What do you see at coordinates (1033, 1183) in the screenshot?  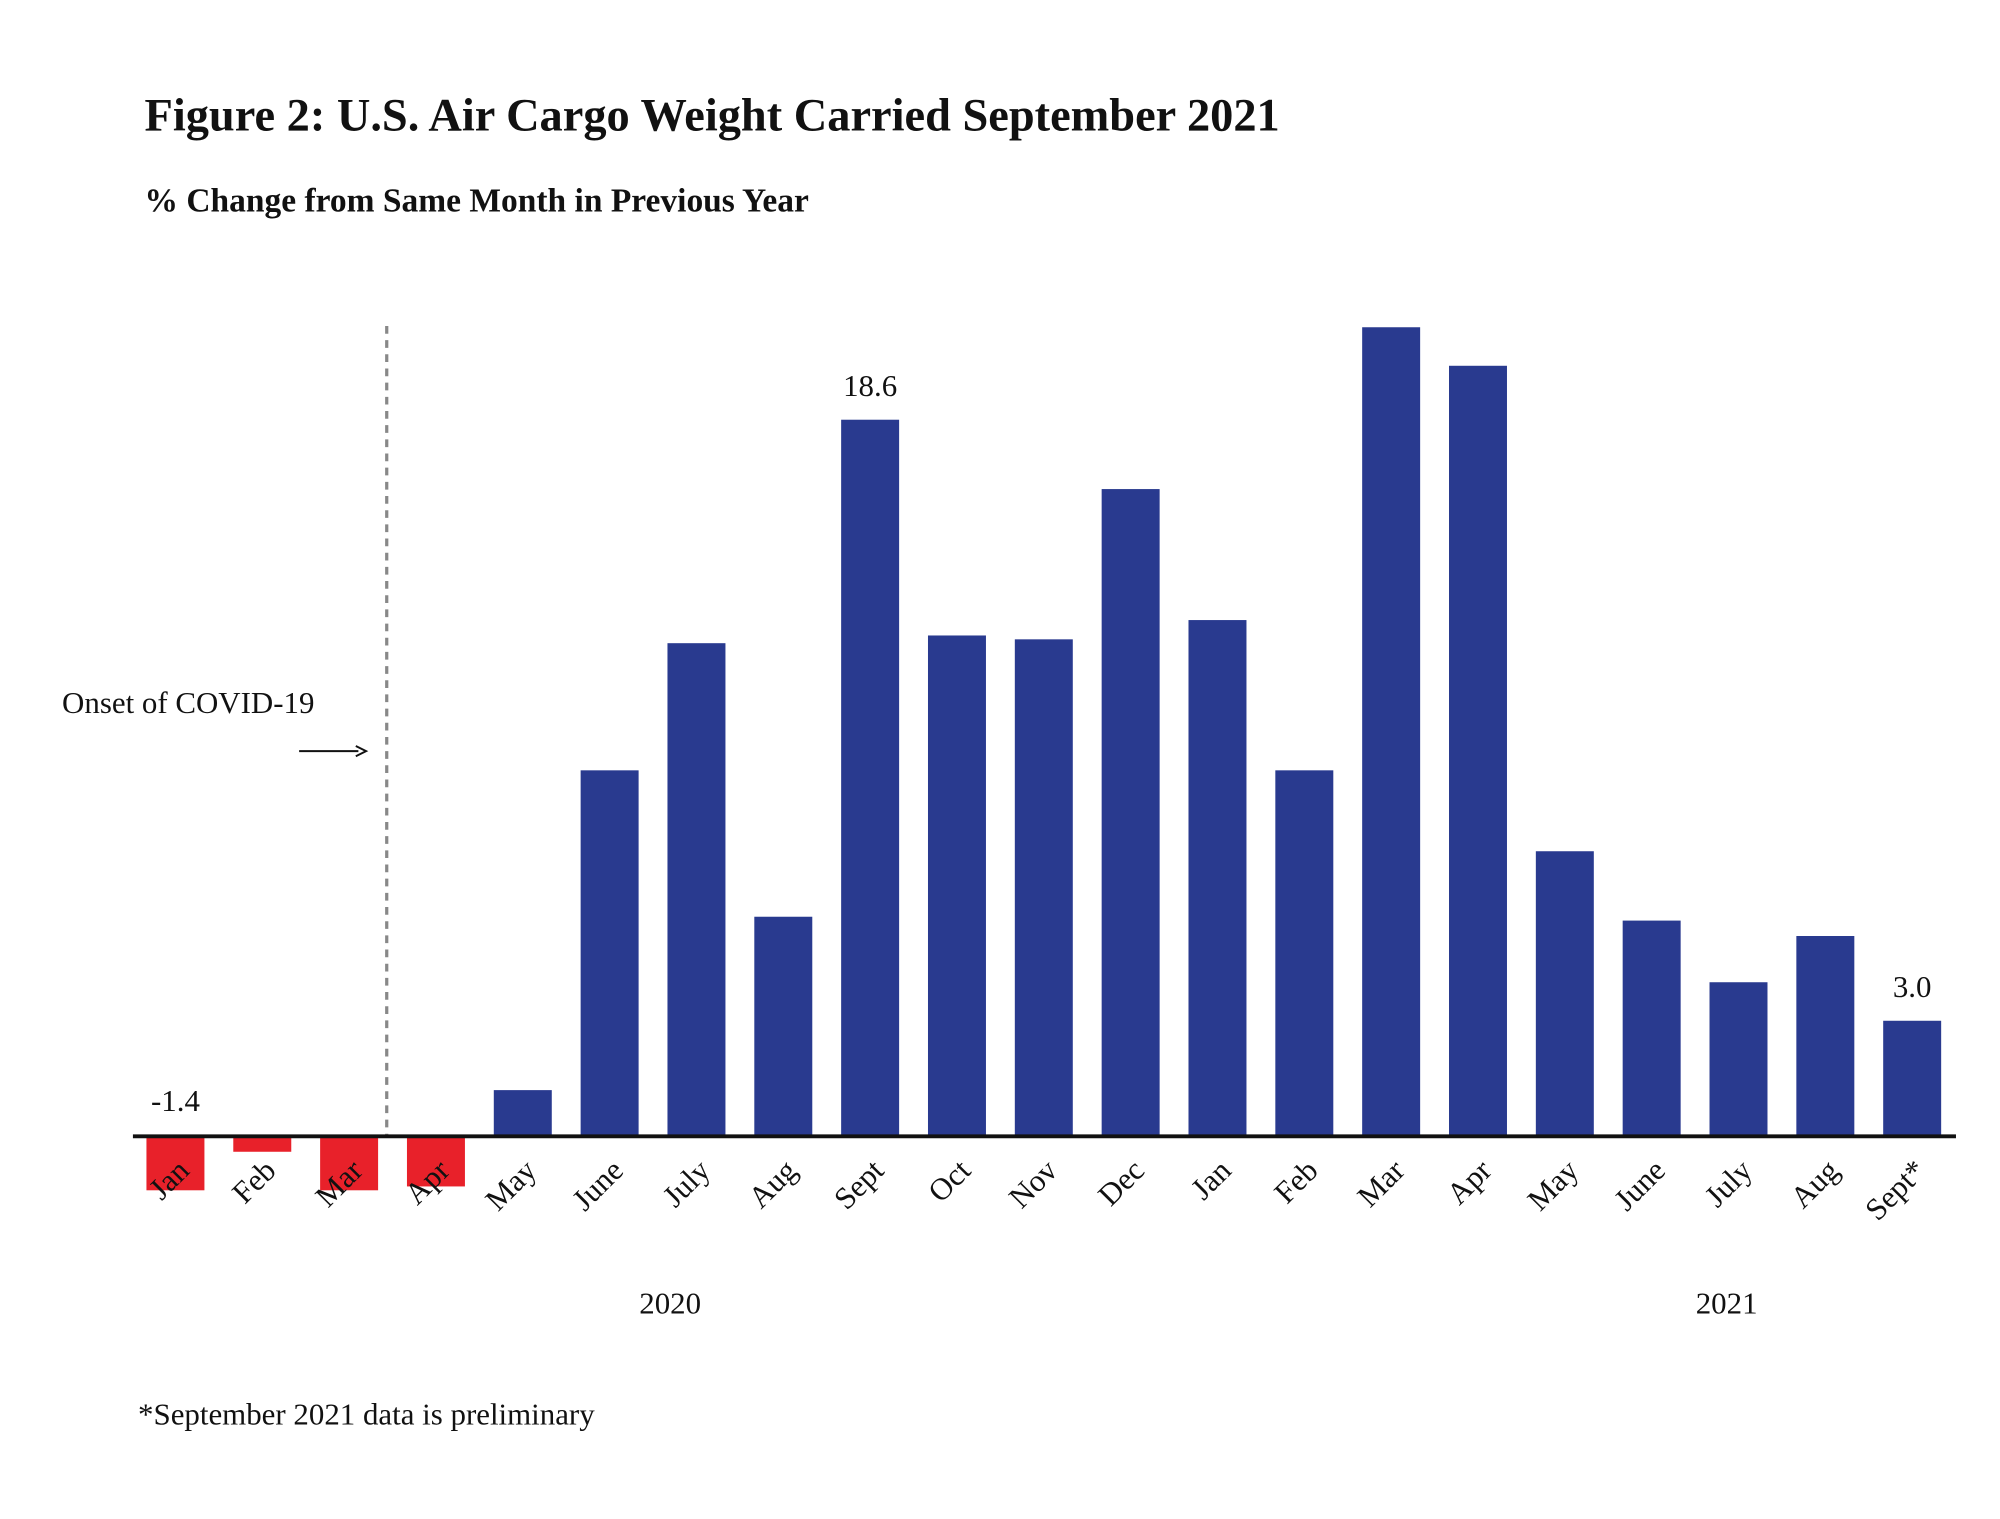 I see `x-tick-label: Nov` at bounding box center [1033, 1183].